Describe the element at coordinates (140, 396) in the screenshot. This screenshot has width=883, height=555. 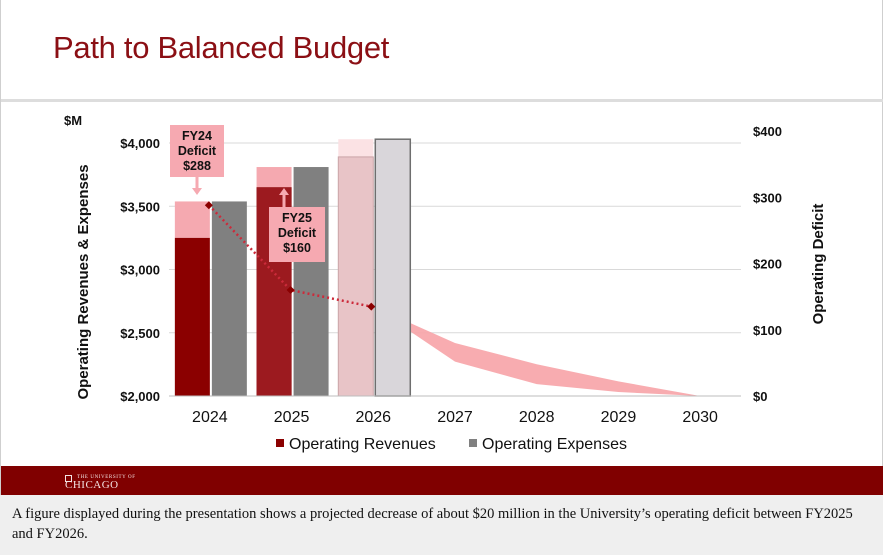
I see `y-tick-label: $2,000` at that location.